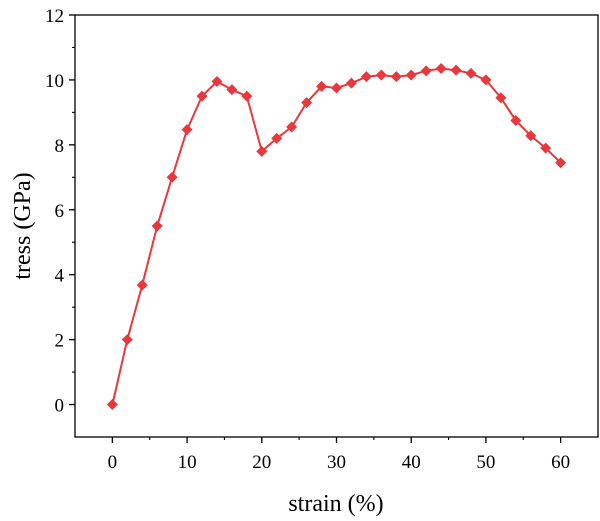 This screenshot has width=600, height=521. I want to click on x-tick-label: 0, so click(113, 462).